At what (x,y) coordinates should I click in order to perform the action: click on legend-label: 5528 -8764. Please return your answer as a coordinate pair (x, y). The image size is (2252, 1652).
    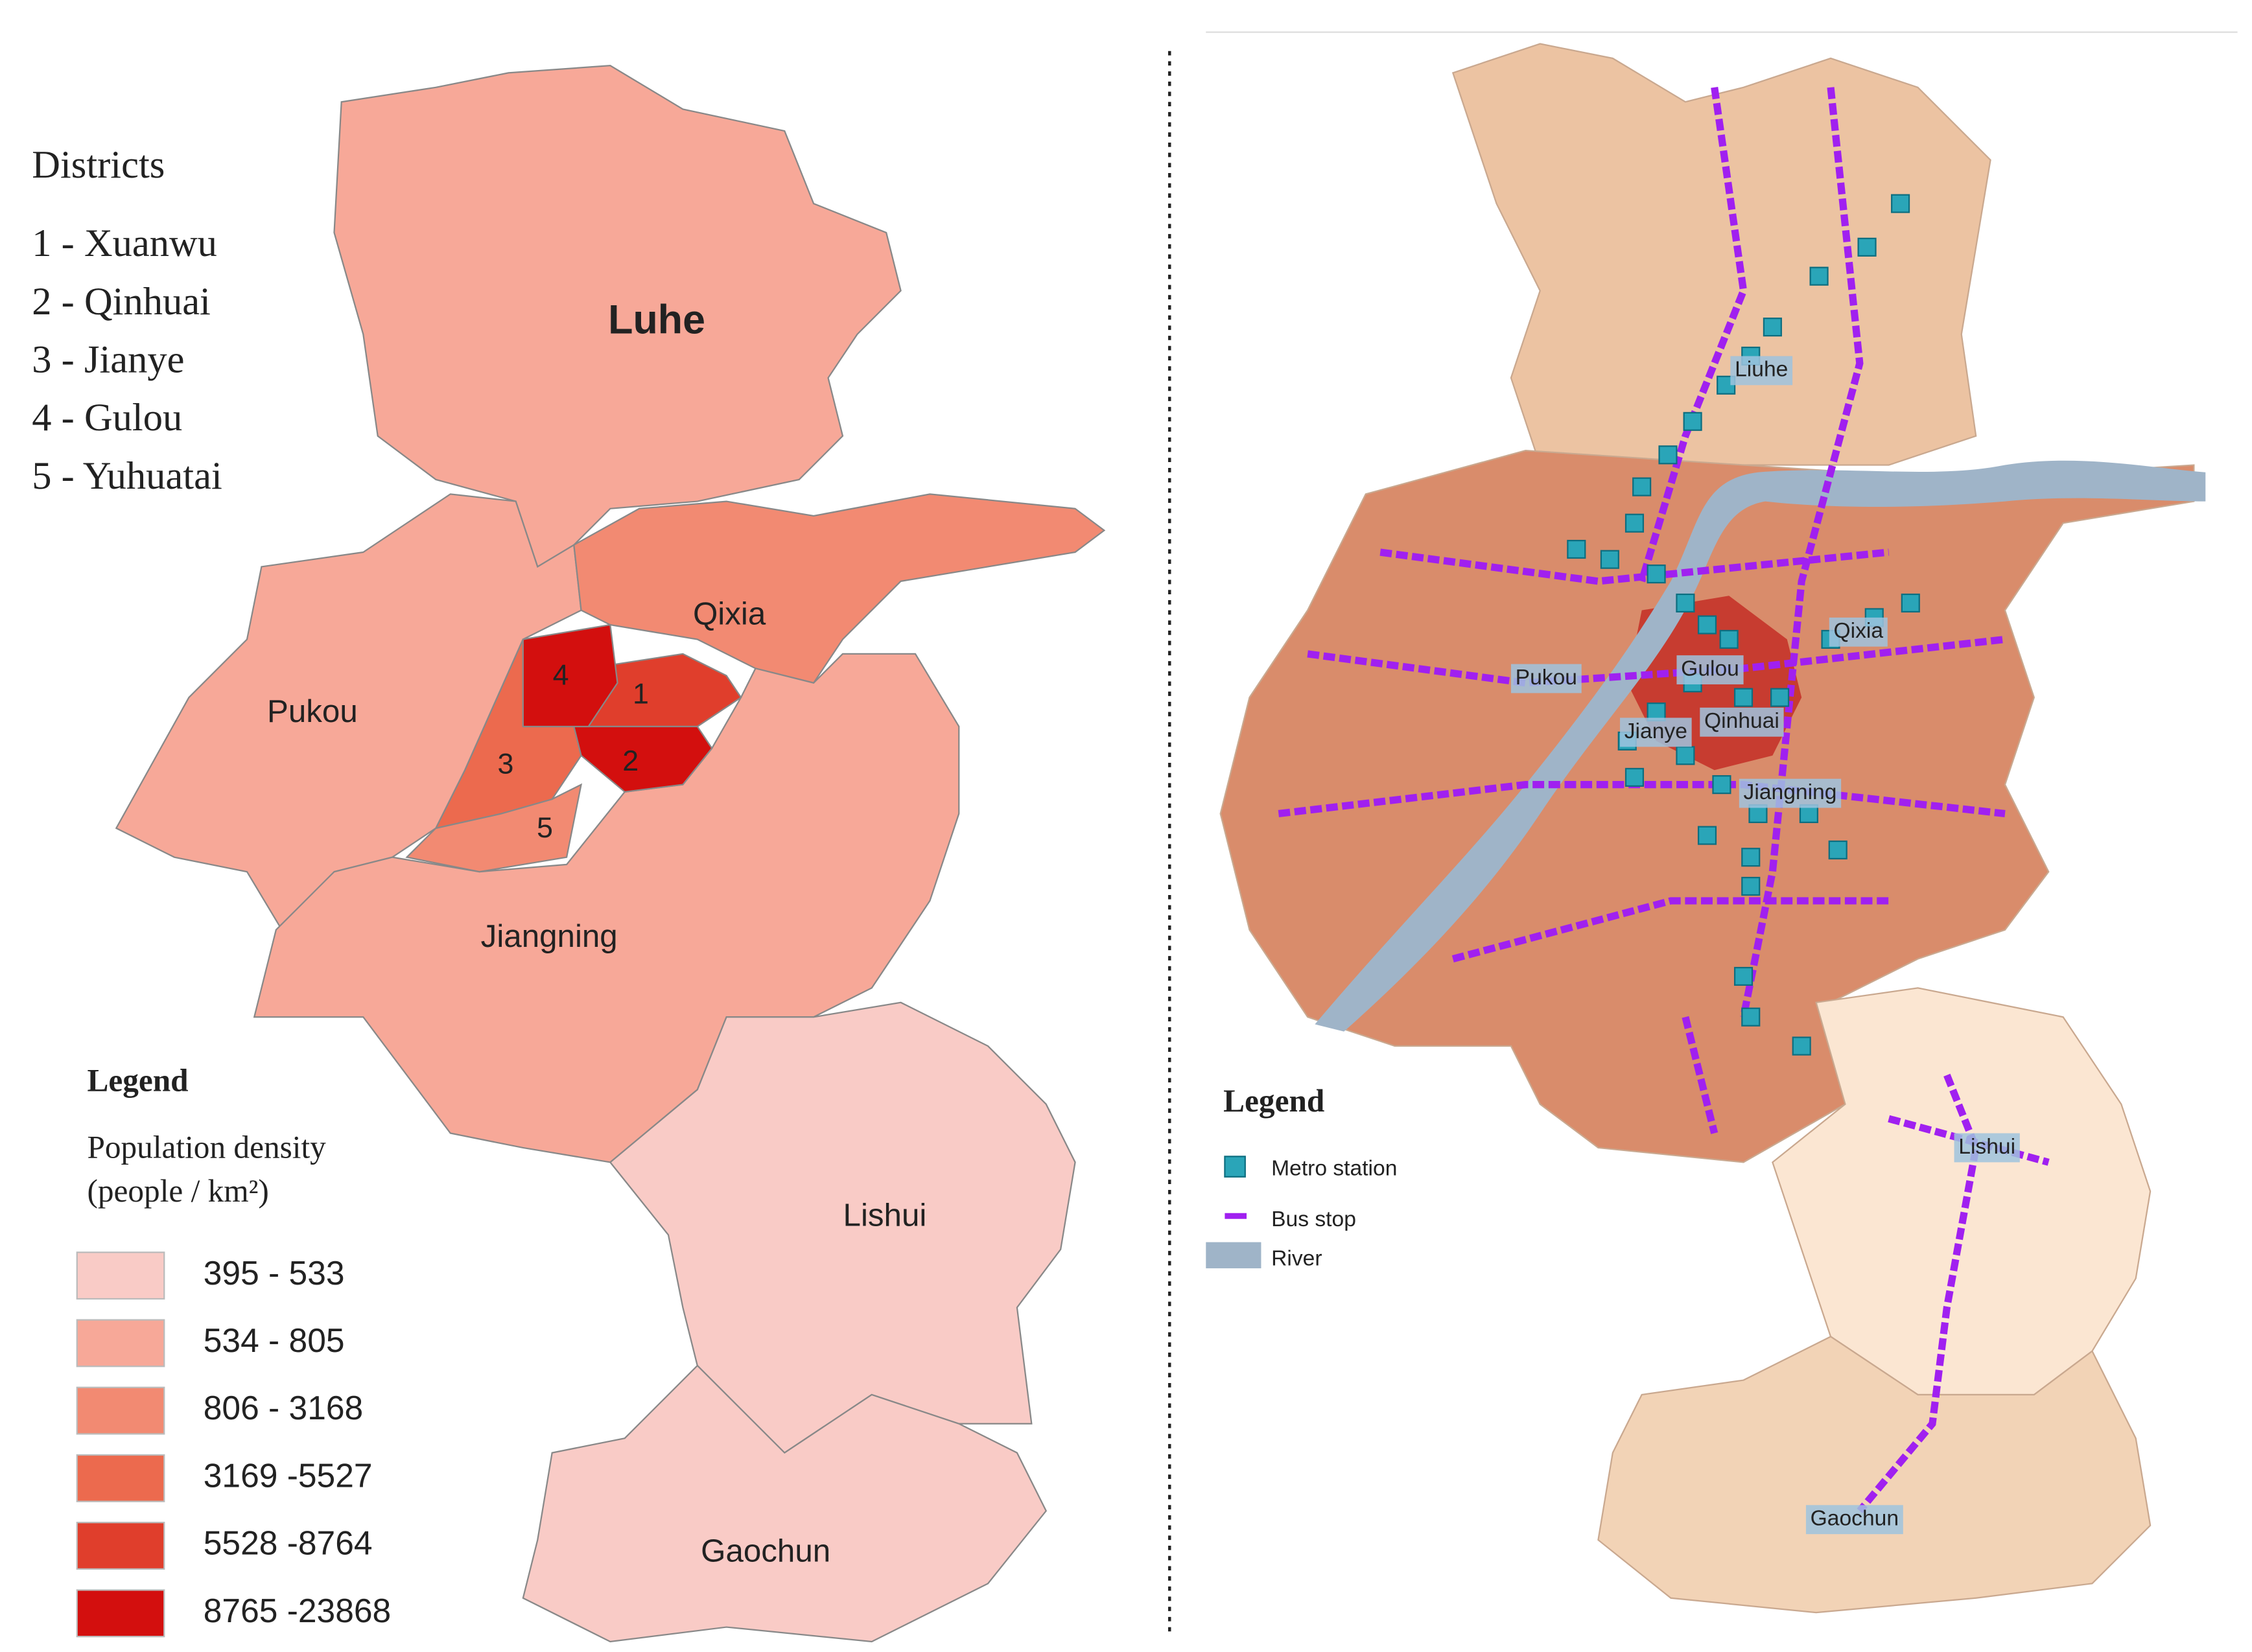
    Looking at the image, I should click on (288, 1543).